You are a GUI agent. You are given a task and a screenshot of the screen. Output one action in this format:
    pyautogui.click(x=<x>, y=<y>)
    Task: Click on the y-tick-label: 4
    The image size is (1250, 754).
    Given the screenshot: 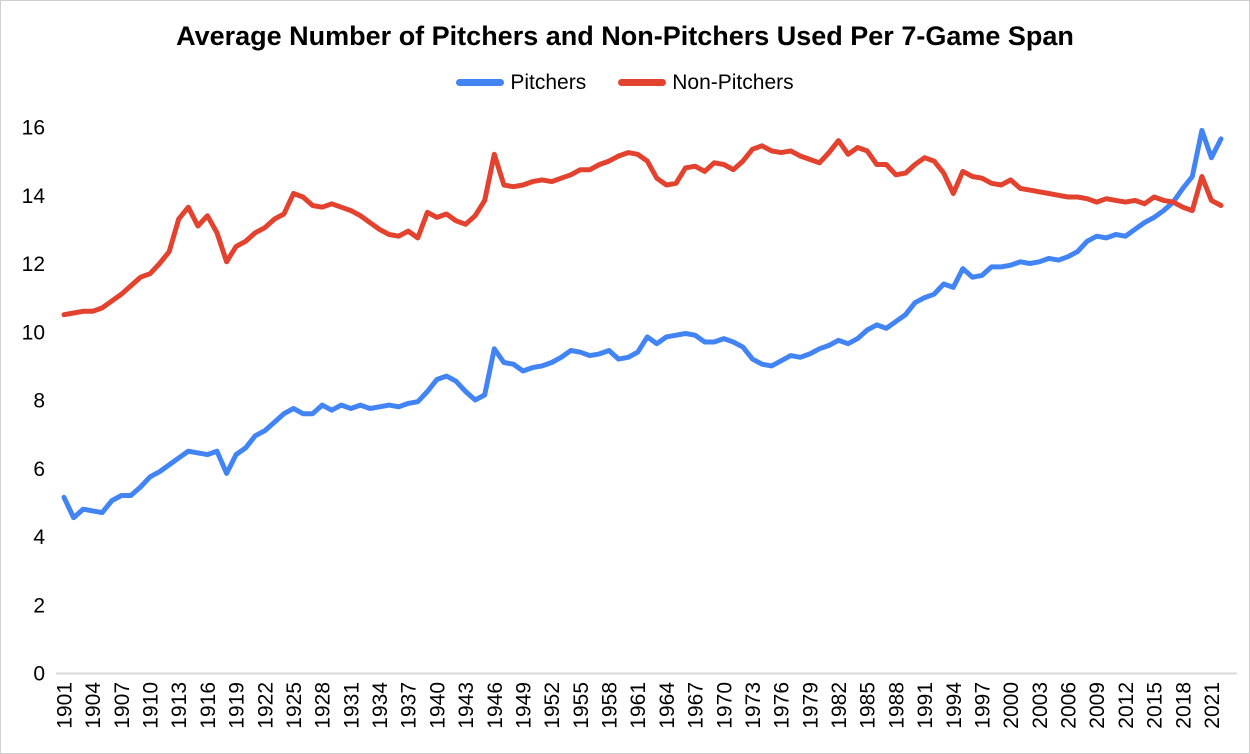 What is the action you would take?
    pyautogui.click(x=39, y=537)
    